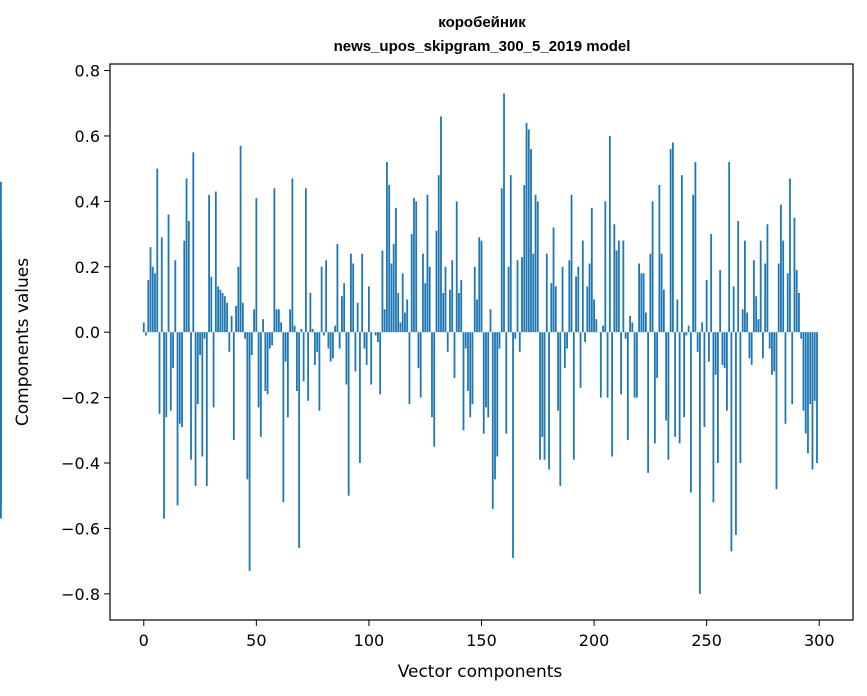  What do you see at coordinates (482, 22) in the screenshot?
I see `chart-title: коробейник` at bounding box center [482, 22].